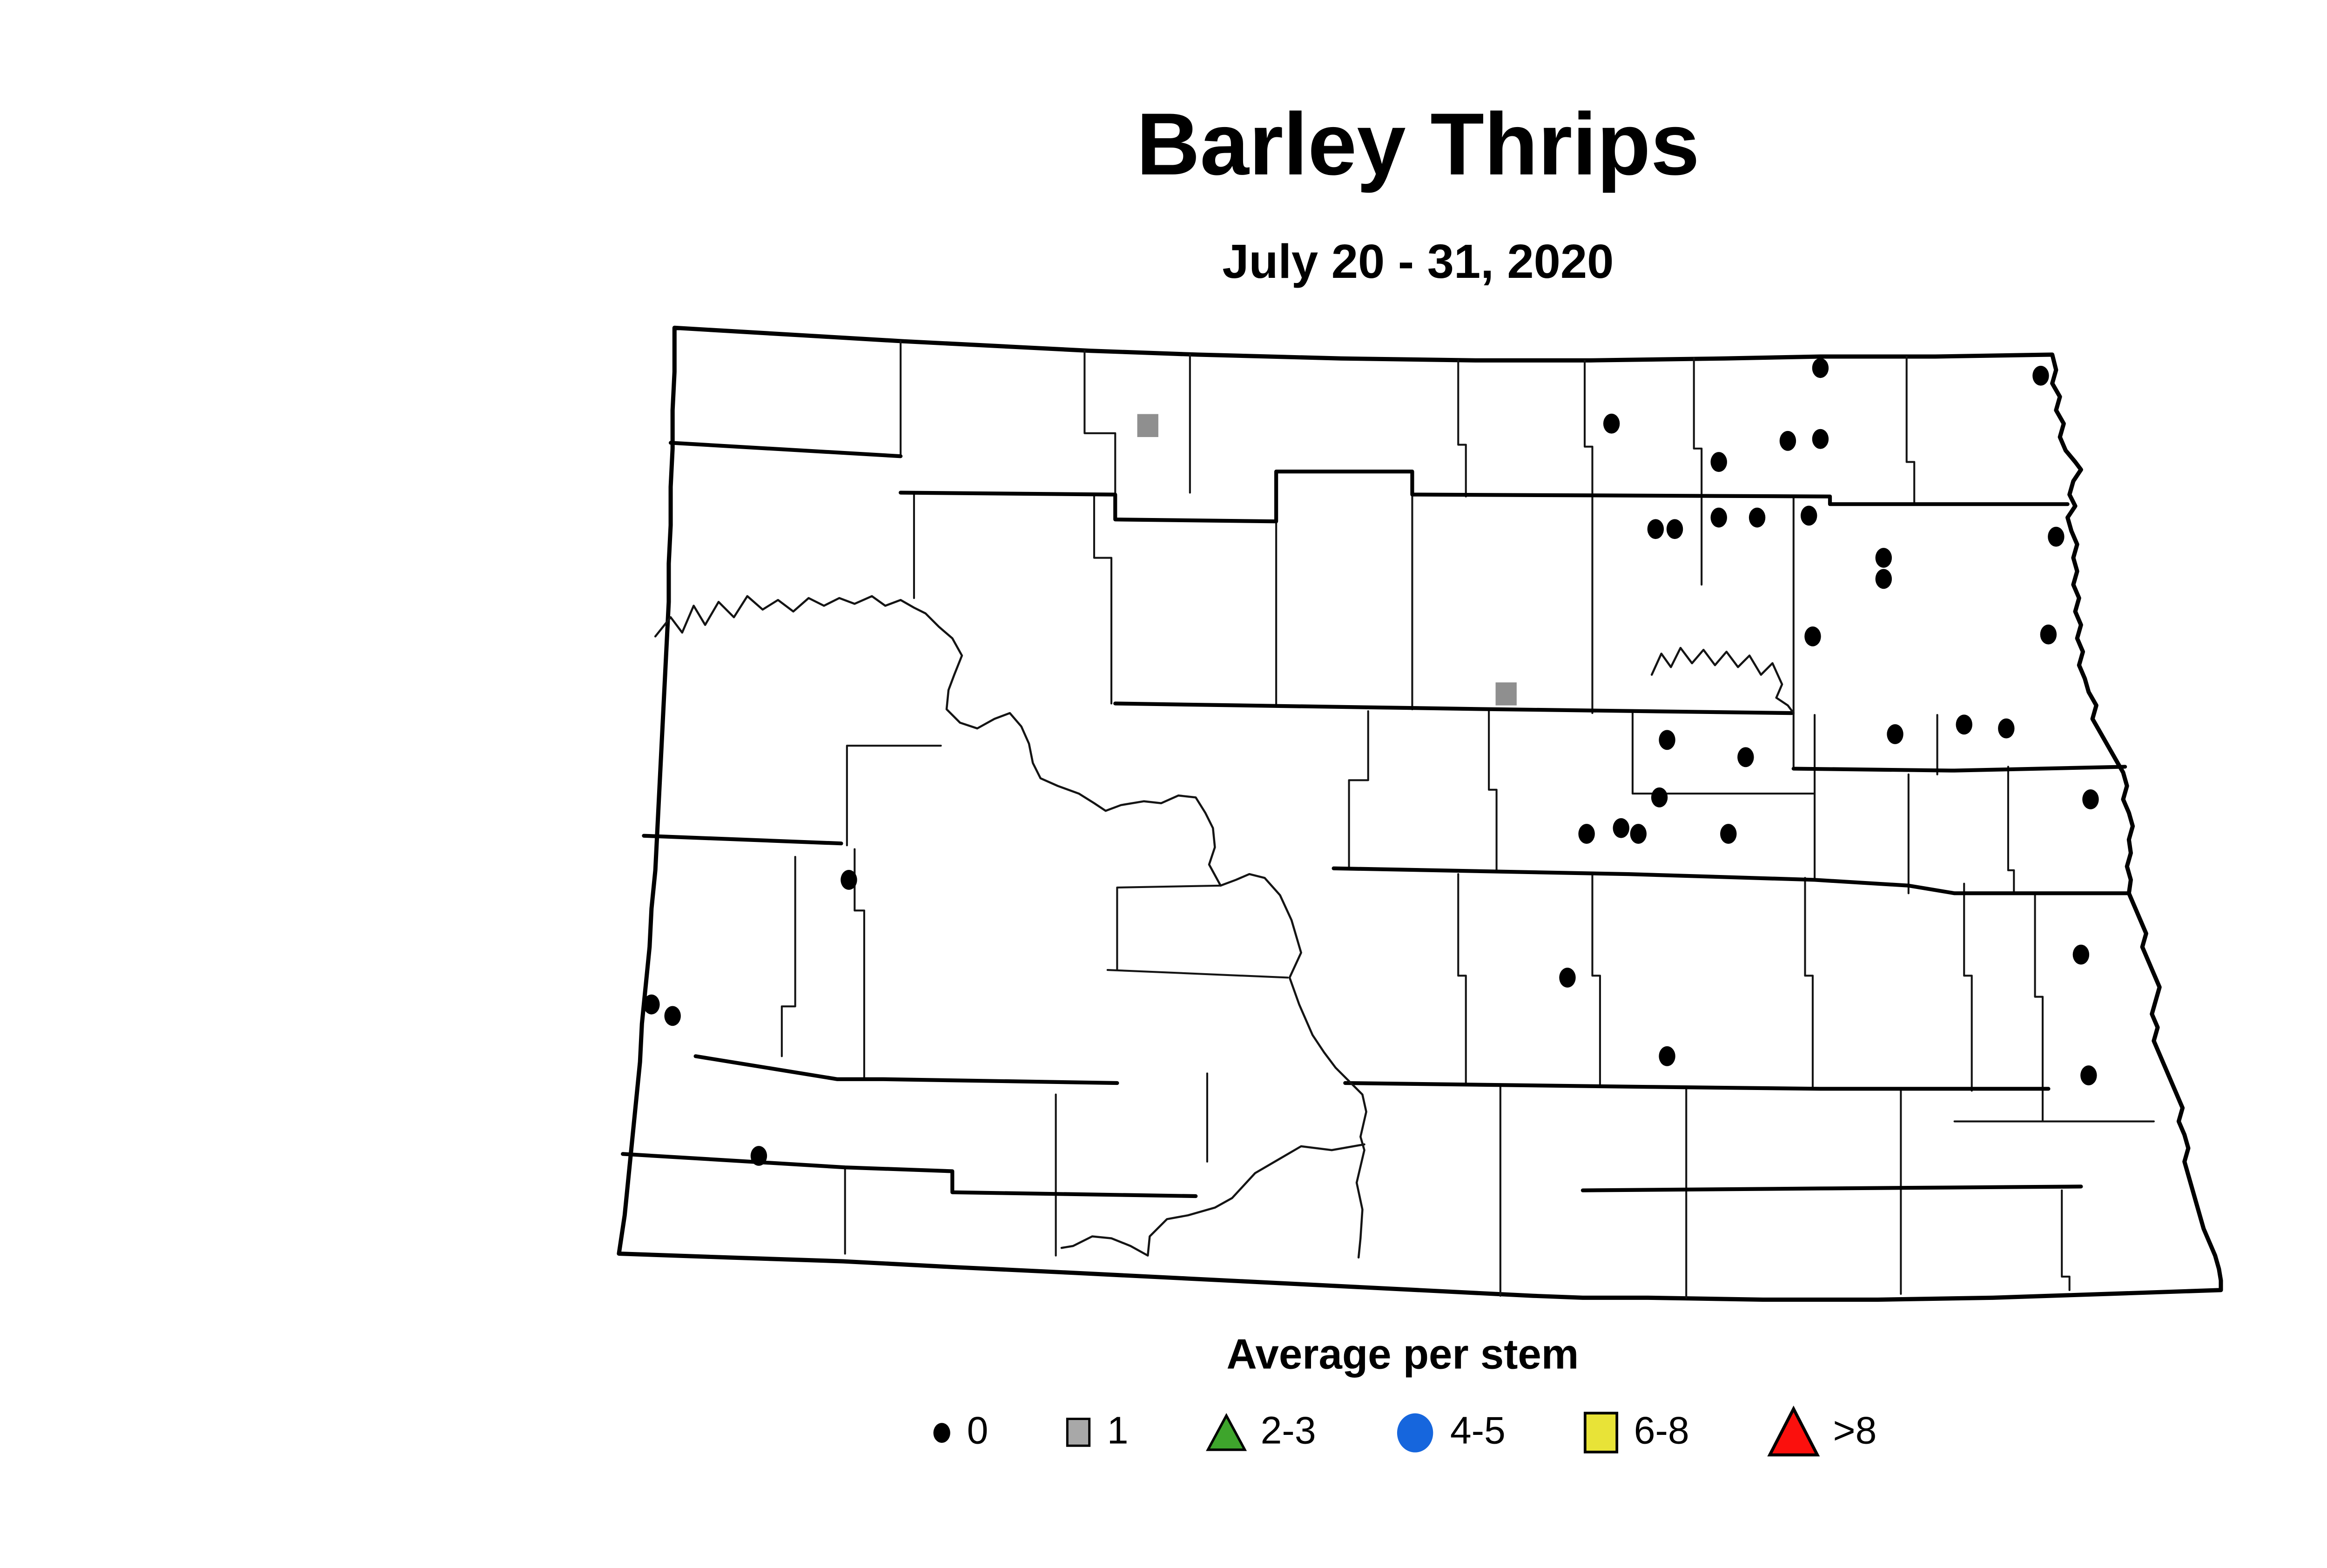  I want to click on title-block: Barley Thrips July 20 - 31, 2020, so click(1163, 193).